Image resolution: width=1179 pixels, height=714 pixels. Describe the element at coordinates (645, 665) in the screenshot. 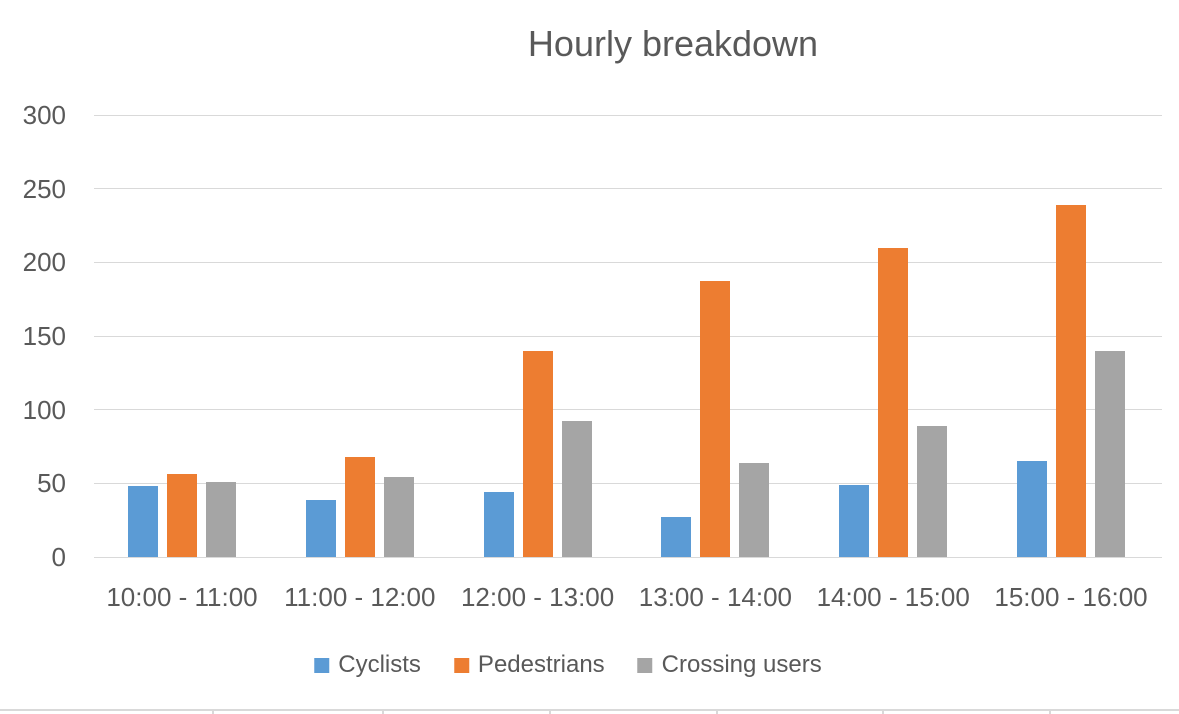

I see `legend-swatch-crossing-users` at that location.